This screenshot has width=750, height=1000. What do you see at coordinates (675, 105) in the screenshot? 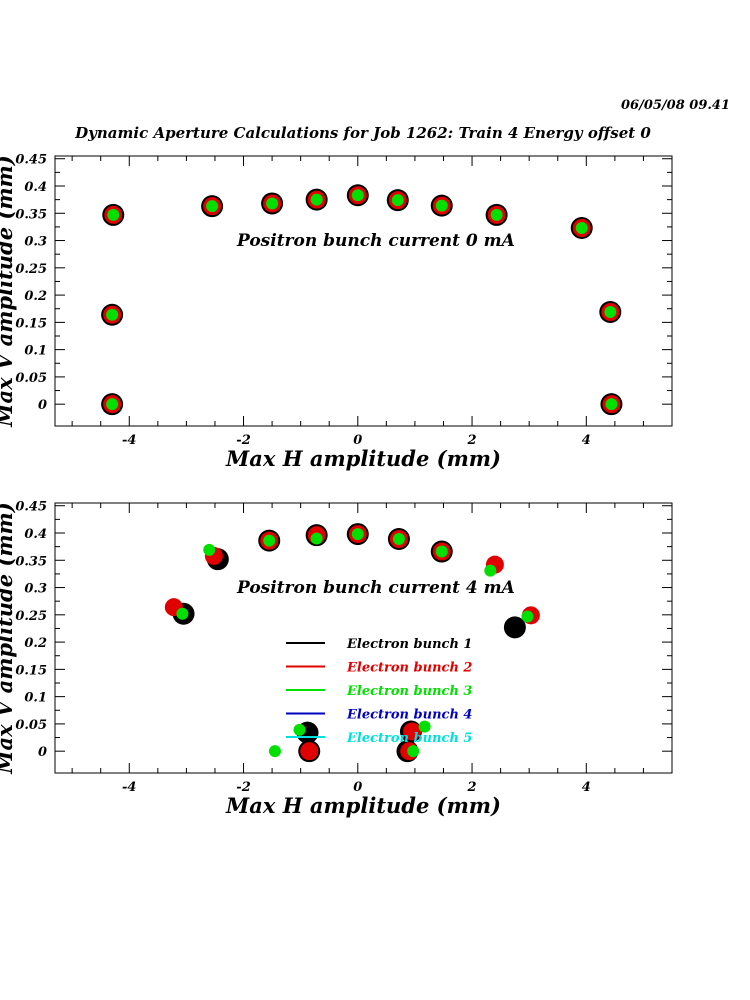
I see `timestamp: 06/05/08 09.41` at bounding box center [675, 105].